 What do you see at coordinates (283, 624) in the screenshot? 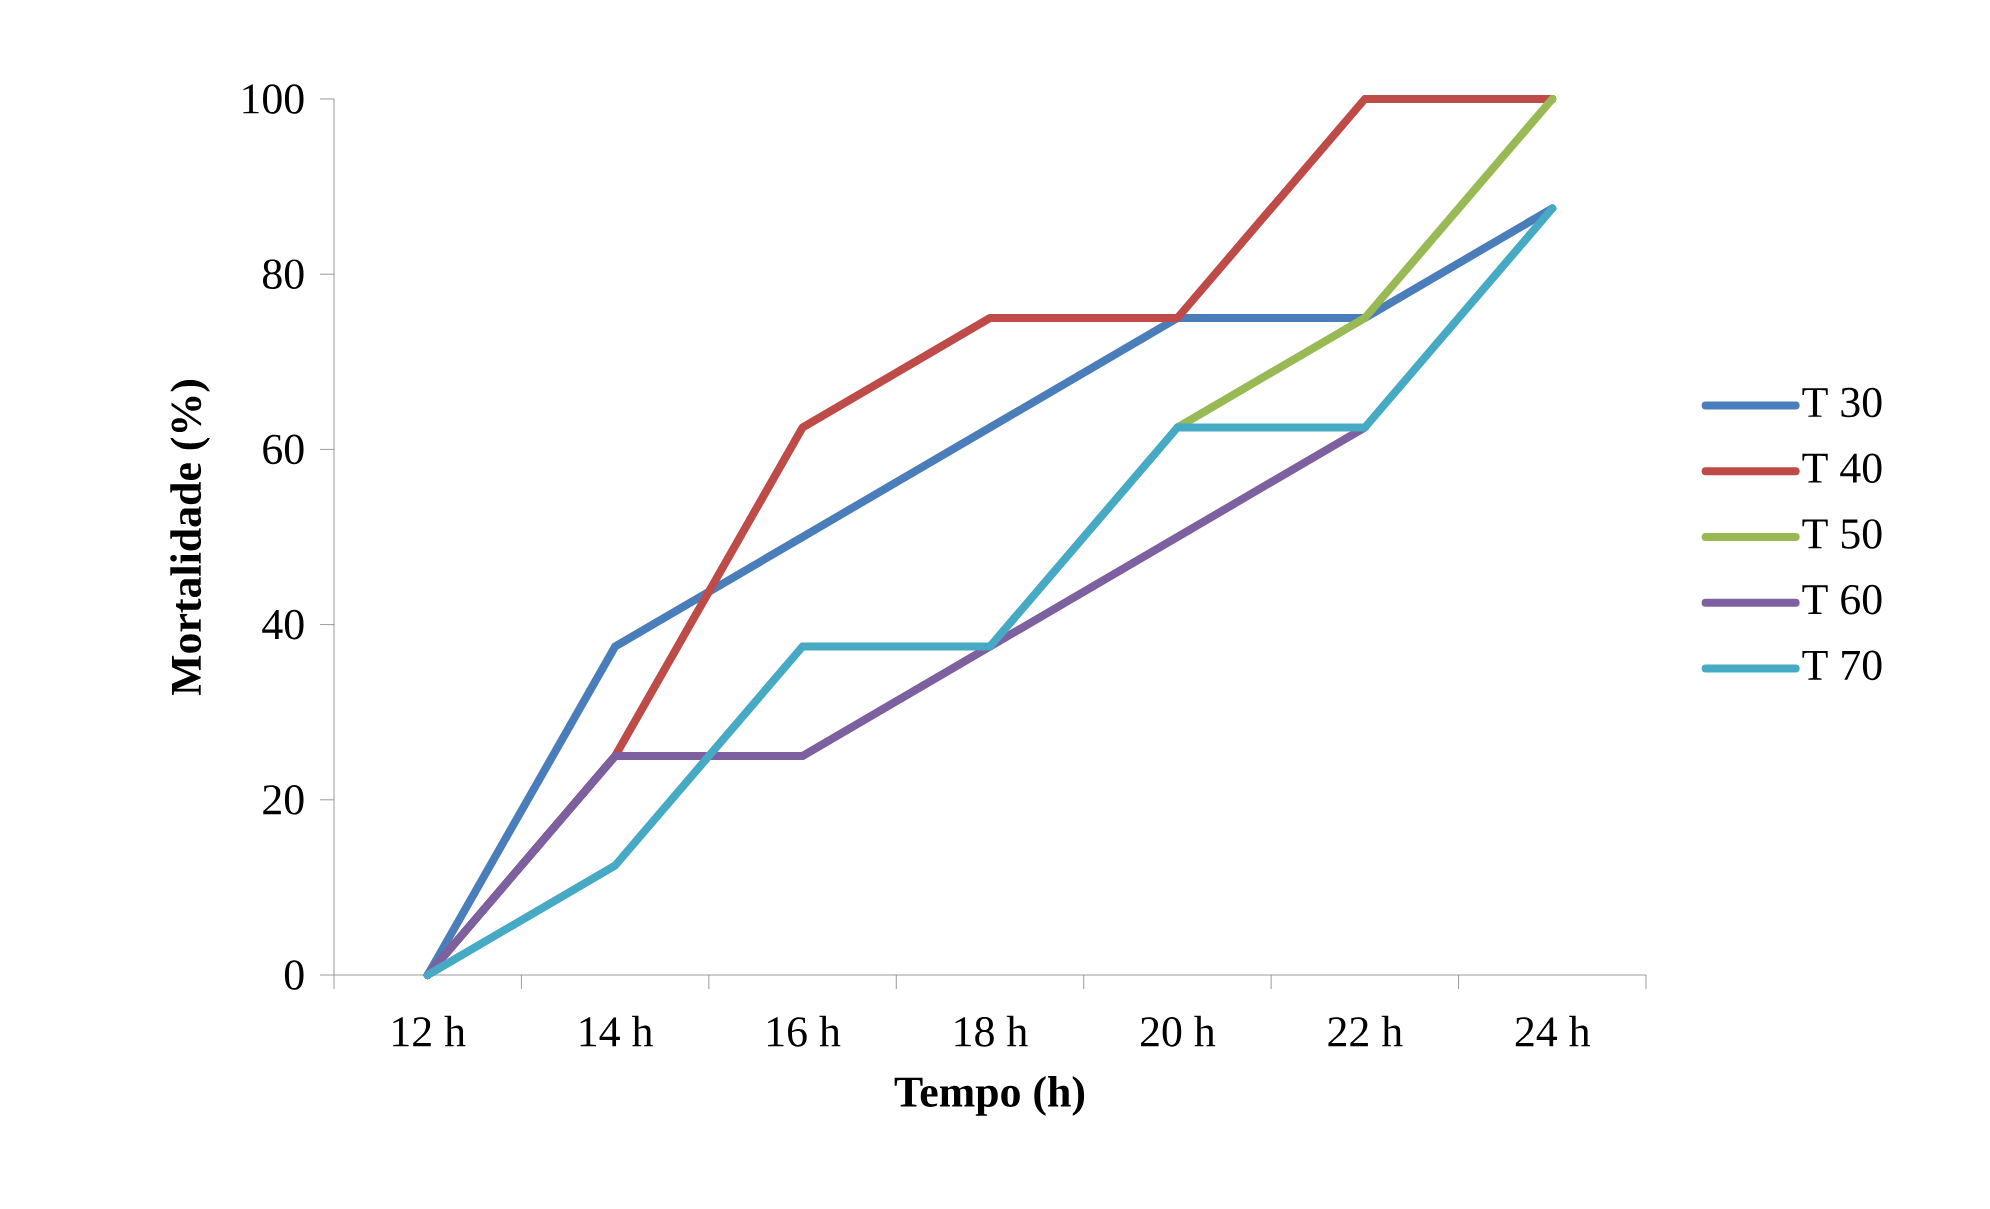
I see `y-tick-label: 40` at bounding box center [283, 624].